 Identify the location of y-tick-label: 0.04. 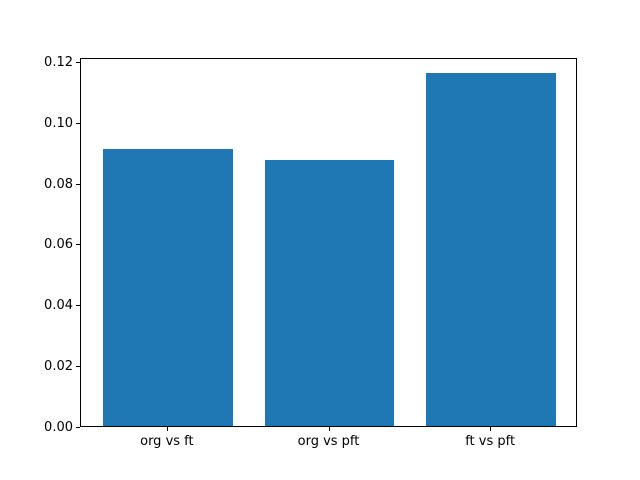
(58, 306).